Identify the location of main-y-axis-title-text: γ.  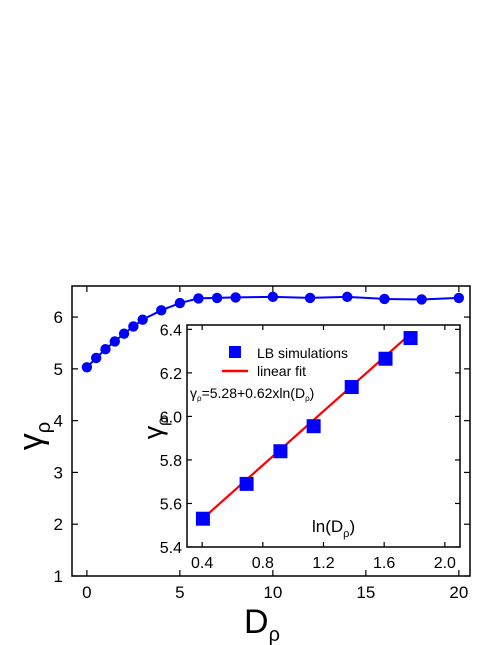
(31, 441).